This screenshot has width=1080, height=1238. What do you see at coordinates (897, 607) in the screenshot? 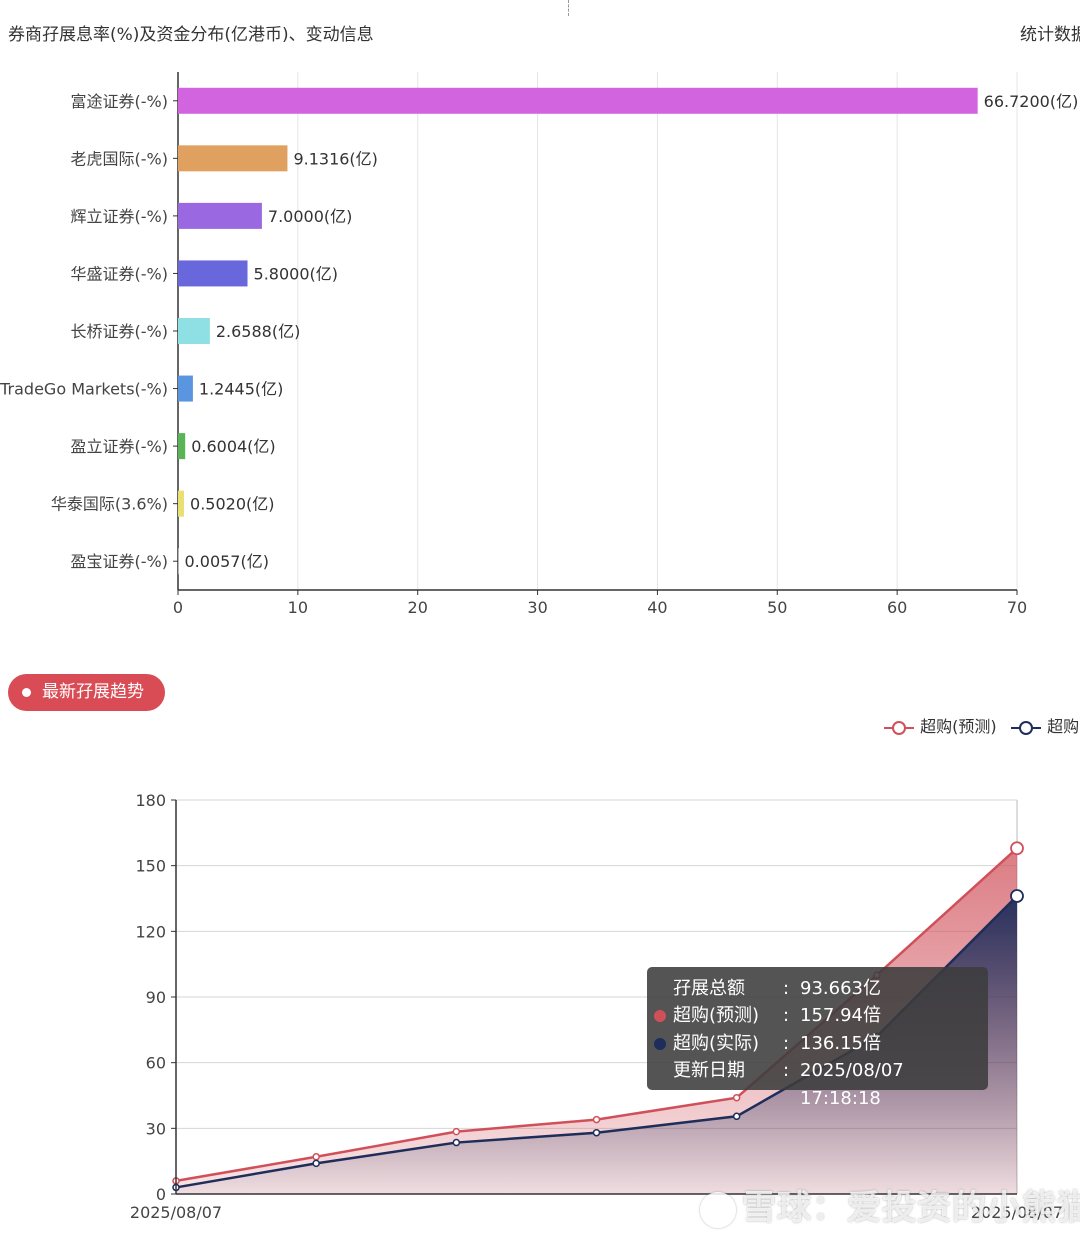
I see `x-tick-label: 60` at bounding box center [897, 607].